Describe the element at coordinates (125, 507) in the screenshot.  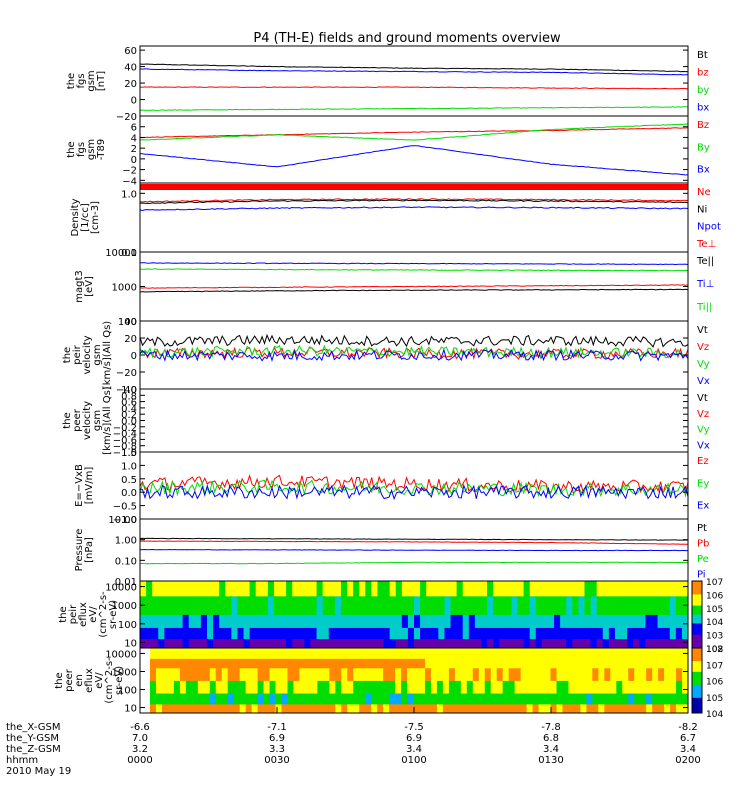
I see `y-tick-label: −0.5` at that location.